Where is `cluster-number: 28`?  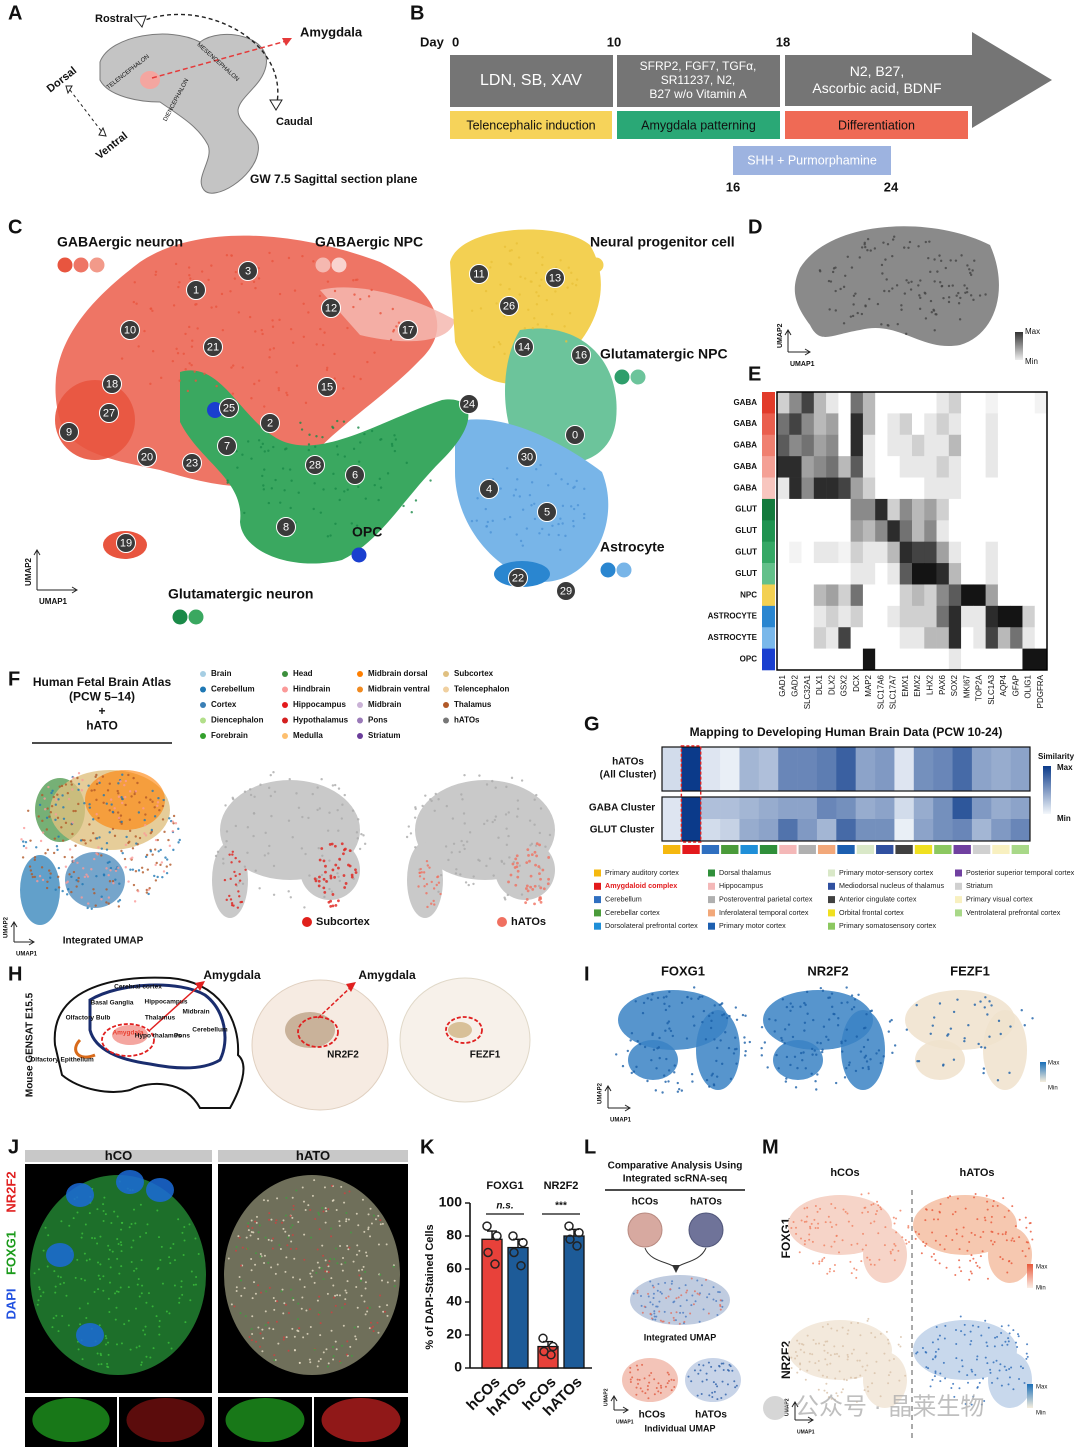
cluster-number: 28 is located at coordinates (315, 465).